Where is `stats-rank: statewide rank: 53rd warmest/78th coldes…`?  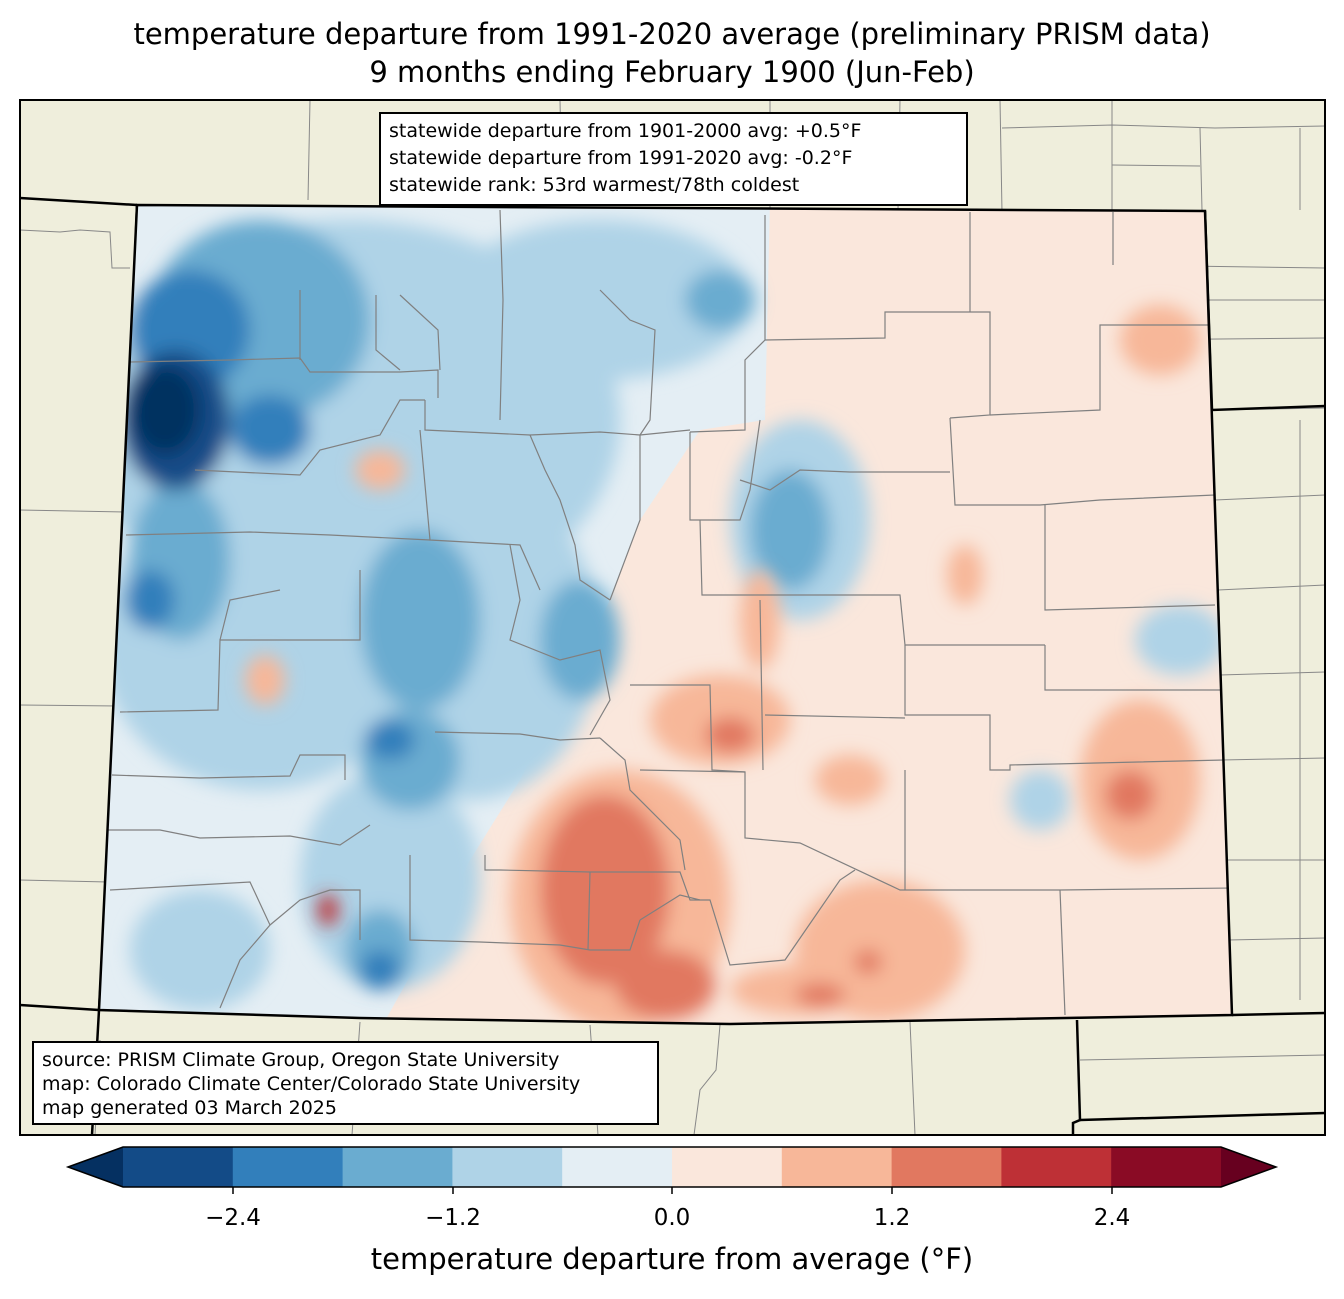
stats-rank: statewide rank: 53rd warmest/78th coldes… is located at coordinates (594, 185).